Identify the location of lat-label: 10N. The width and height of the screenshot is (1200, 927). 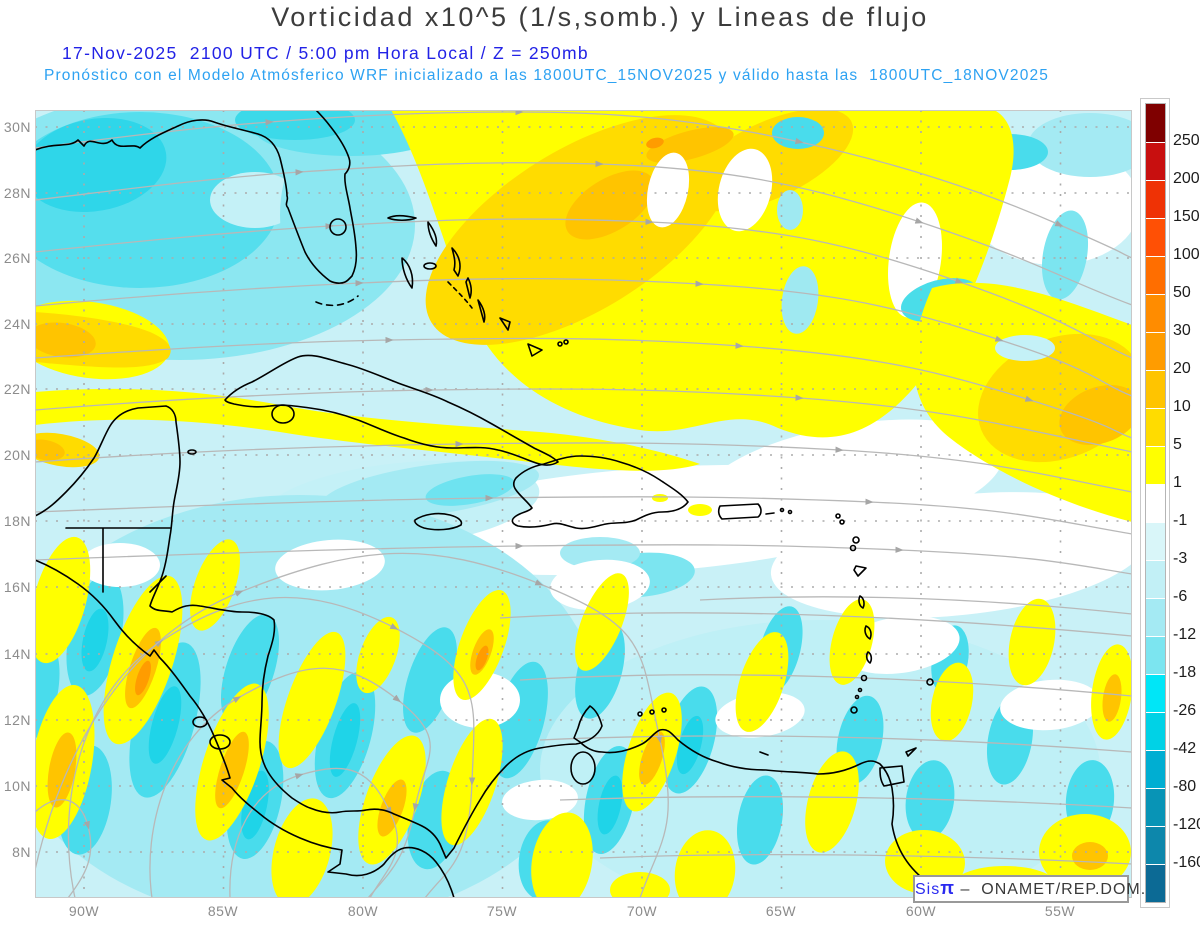
(17, 786).